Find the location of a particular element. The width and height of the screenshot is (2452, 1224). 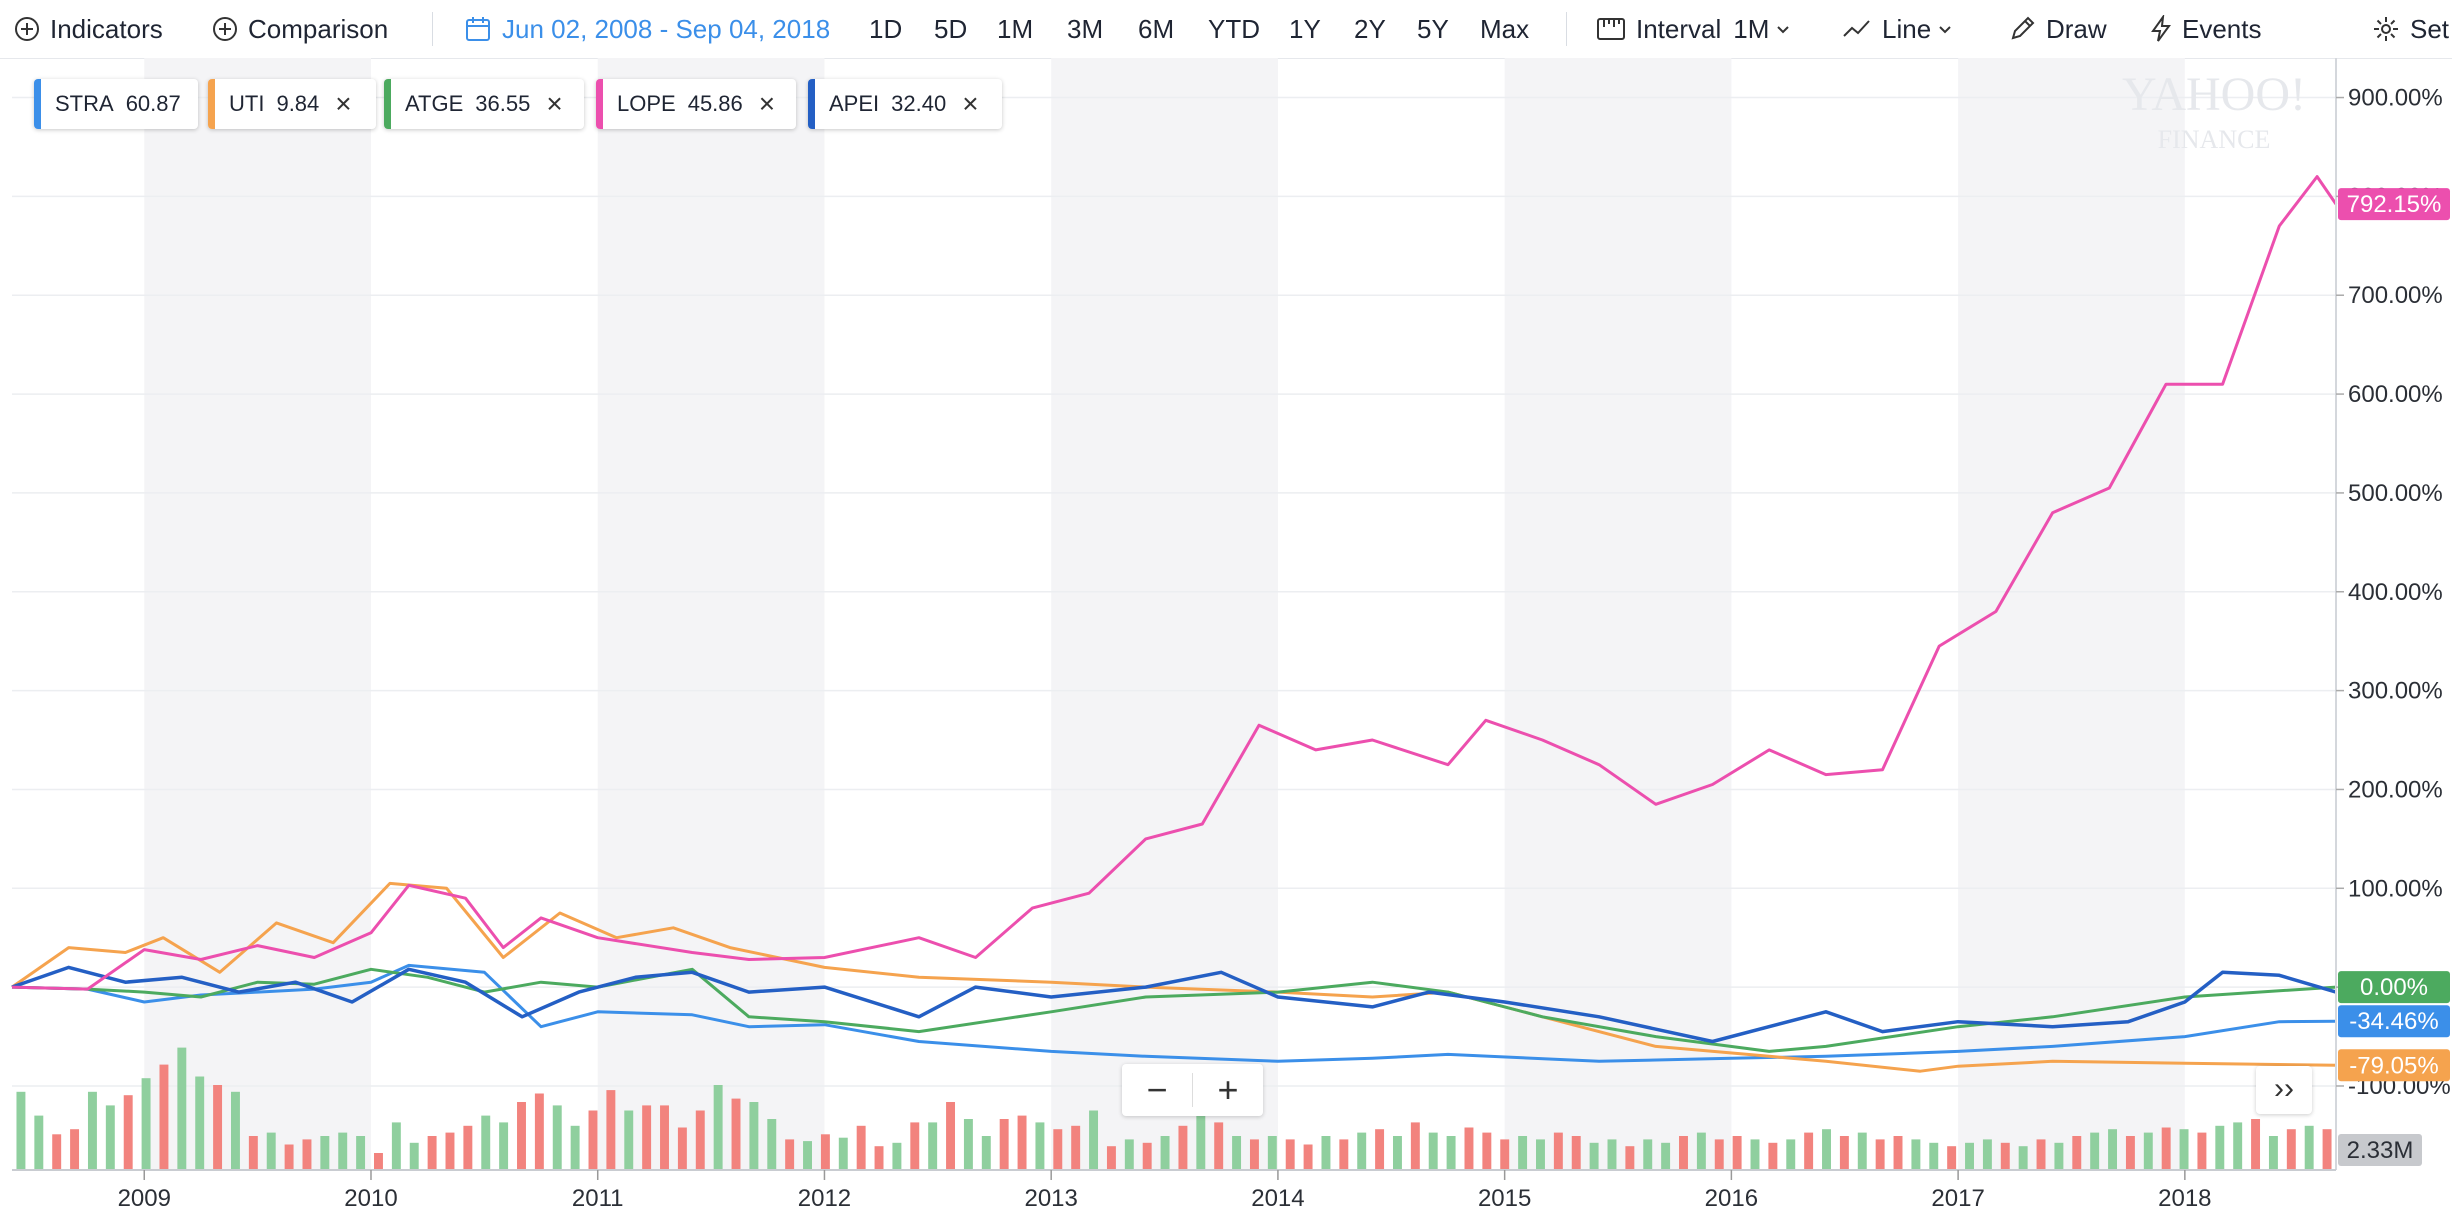

comparison-button: Comparison is located at coordinates (300, 29).